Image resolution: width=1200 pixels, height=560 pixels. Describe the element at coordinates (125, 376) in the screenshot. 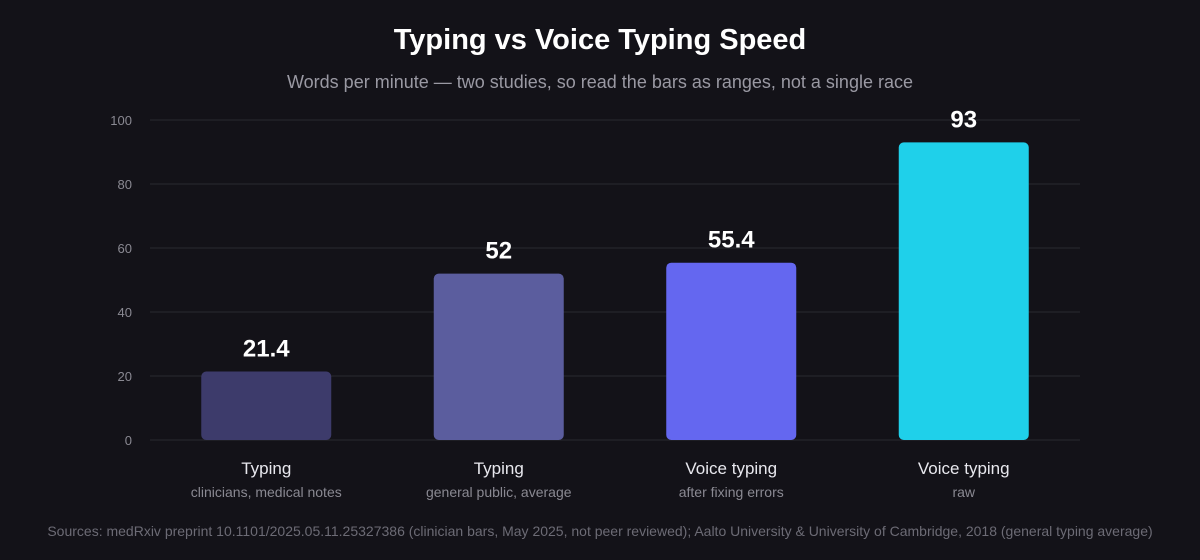

I see `y-tick-label: 20` at that location.